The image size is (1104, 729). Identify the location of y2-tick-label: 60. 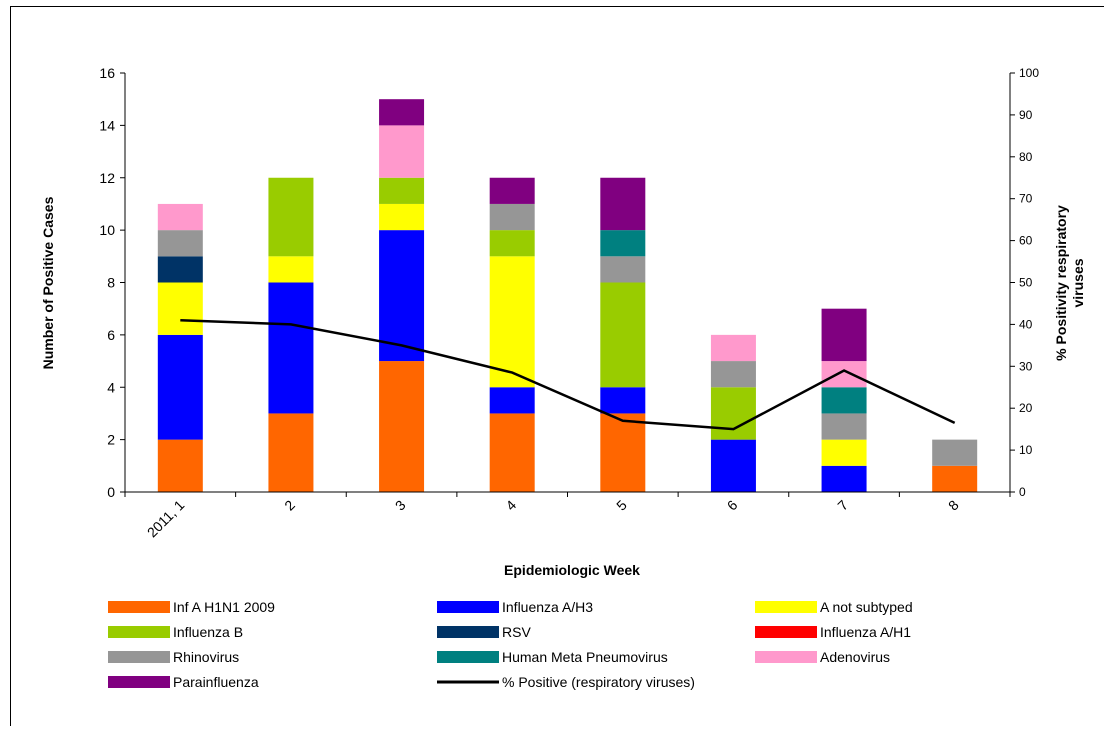
(1026, 241).